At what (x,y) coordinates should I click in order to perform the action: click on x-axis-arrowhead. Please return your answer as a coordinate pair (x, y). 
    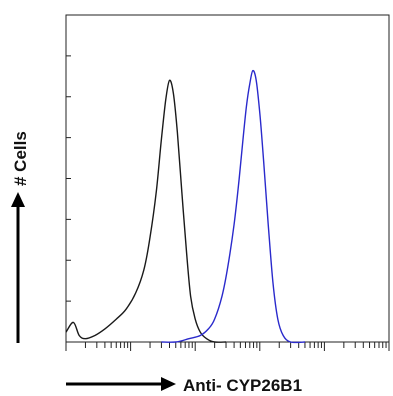
    Looking at the image, I should click on (168, 384).